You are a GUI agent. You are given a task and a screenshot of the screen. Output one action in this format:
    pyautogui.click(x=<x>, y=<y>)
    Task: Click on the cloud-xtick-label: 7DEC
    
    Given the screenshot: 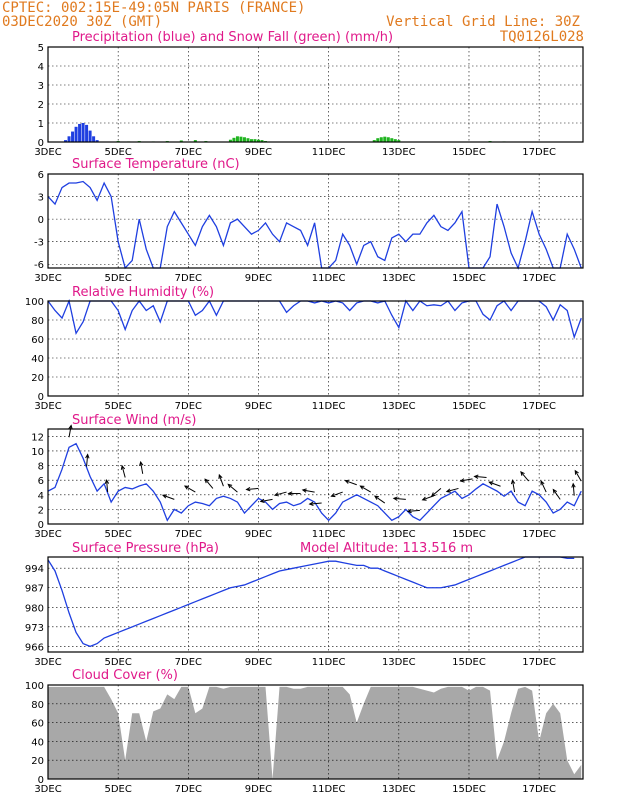 What is the action you would take?
    pyautogui.click(x=188, y=789)
    